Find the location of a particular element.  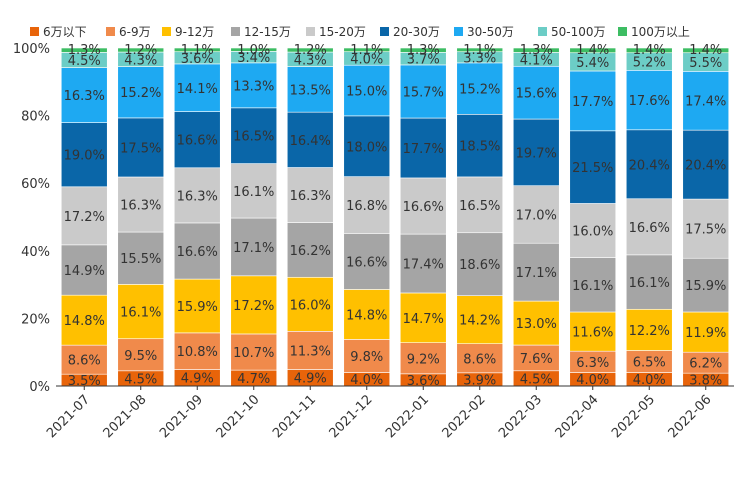

data-label-2021-10-4: 17.1% is located at coordinates (253, 248).